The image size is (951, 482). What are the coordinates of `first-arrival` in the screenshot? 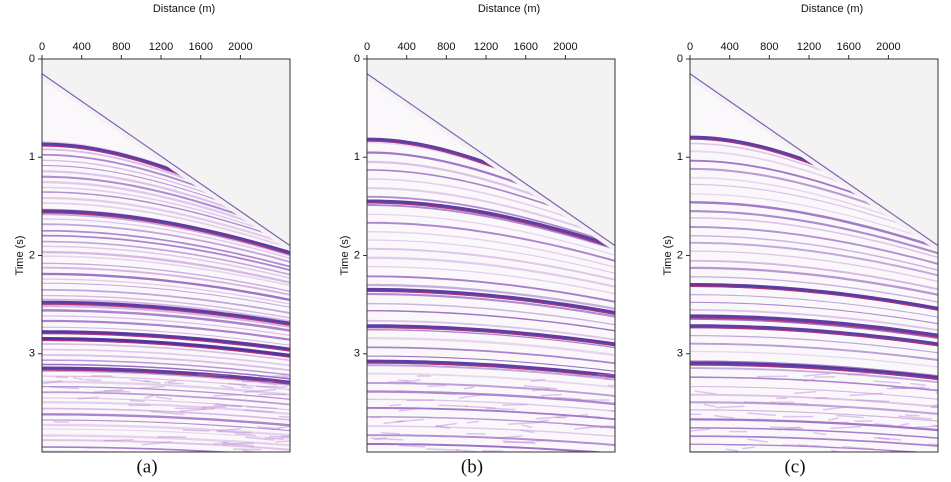 It's located at (814, 160).